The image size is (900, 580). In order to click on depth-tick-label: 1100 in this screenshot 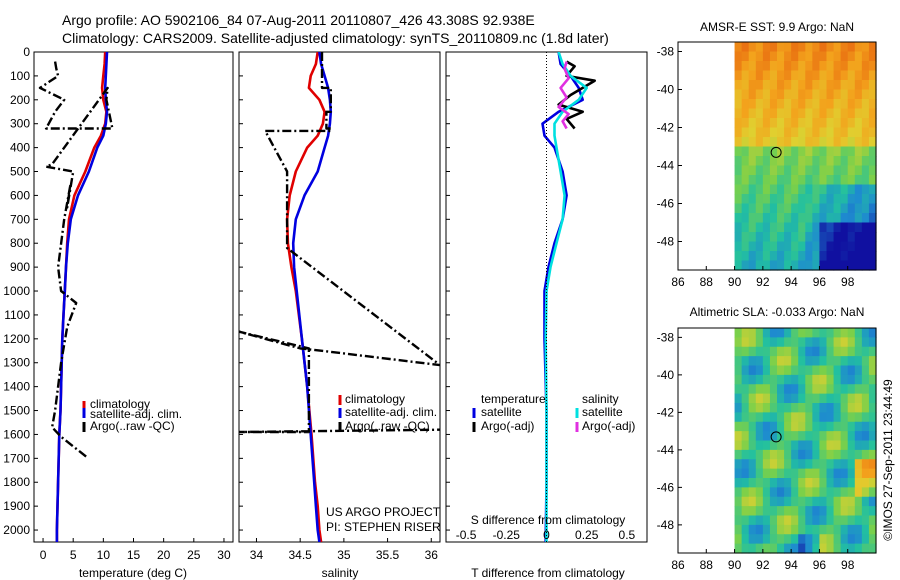, I will do `click(17, 315)`.